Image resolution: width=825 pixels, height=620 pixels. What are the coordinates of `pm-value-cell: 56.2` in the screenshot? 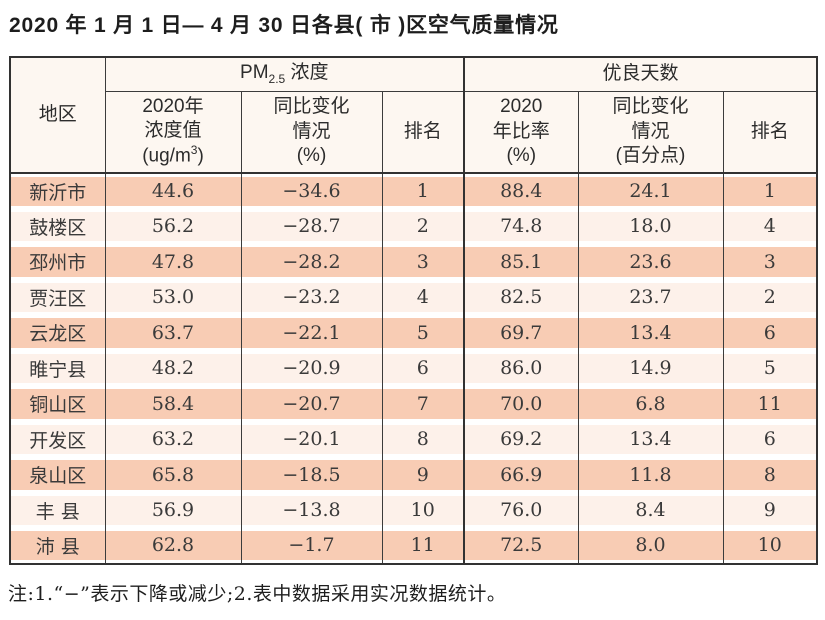 It's located at (172, 226).